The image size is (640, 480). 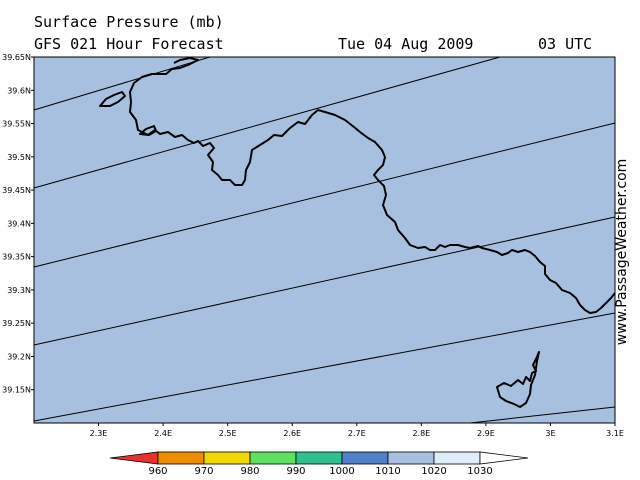 I want to click on lon-tick-label: 2.4E, so click(x=163, y=433).